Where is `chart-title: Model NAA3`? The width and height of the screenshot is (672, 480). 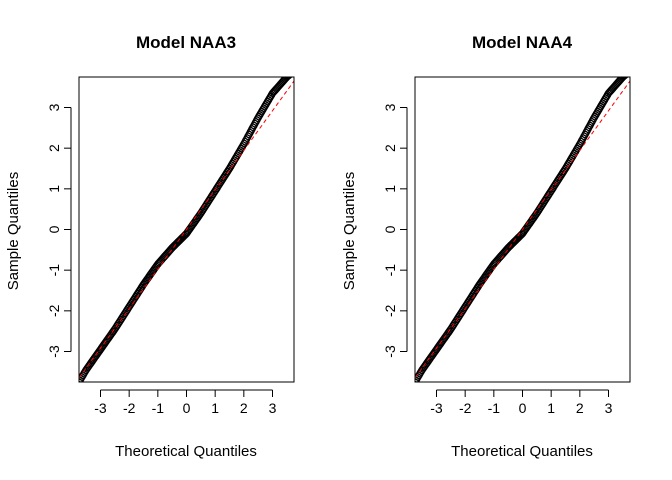 chart-title: Model NAA3 is located at coordinates (186, 42).